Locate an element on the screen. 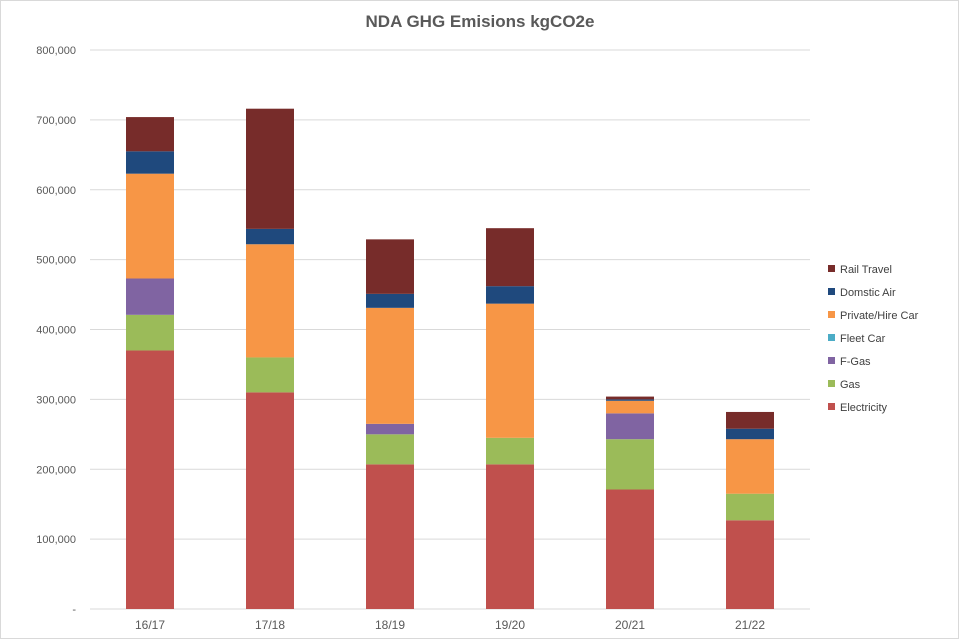  x-axis-category-labels: 16/17 17/18 18/19 19/20 20/21 21/22 is located at coordinates (450, 625).